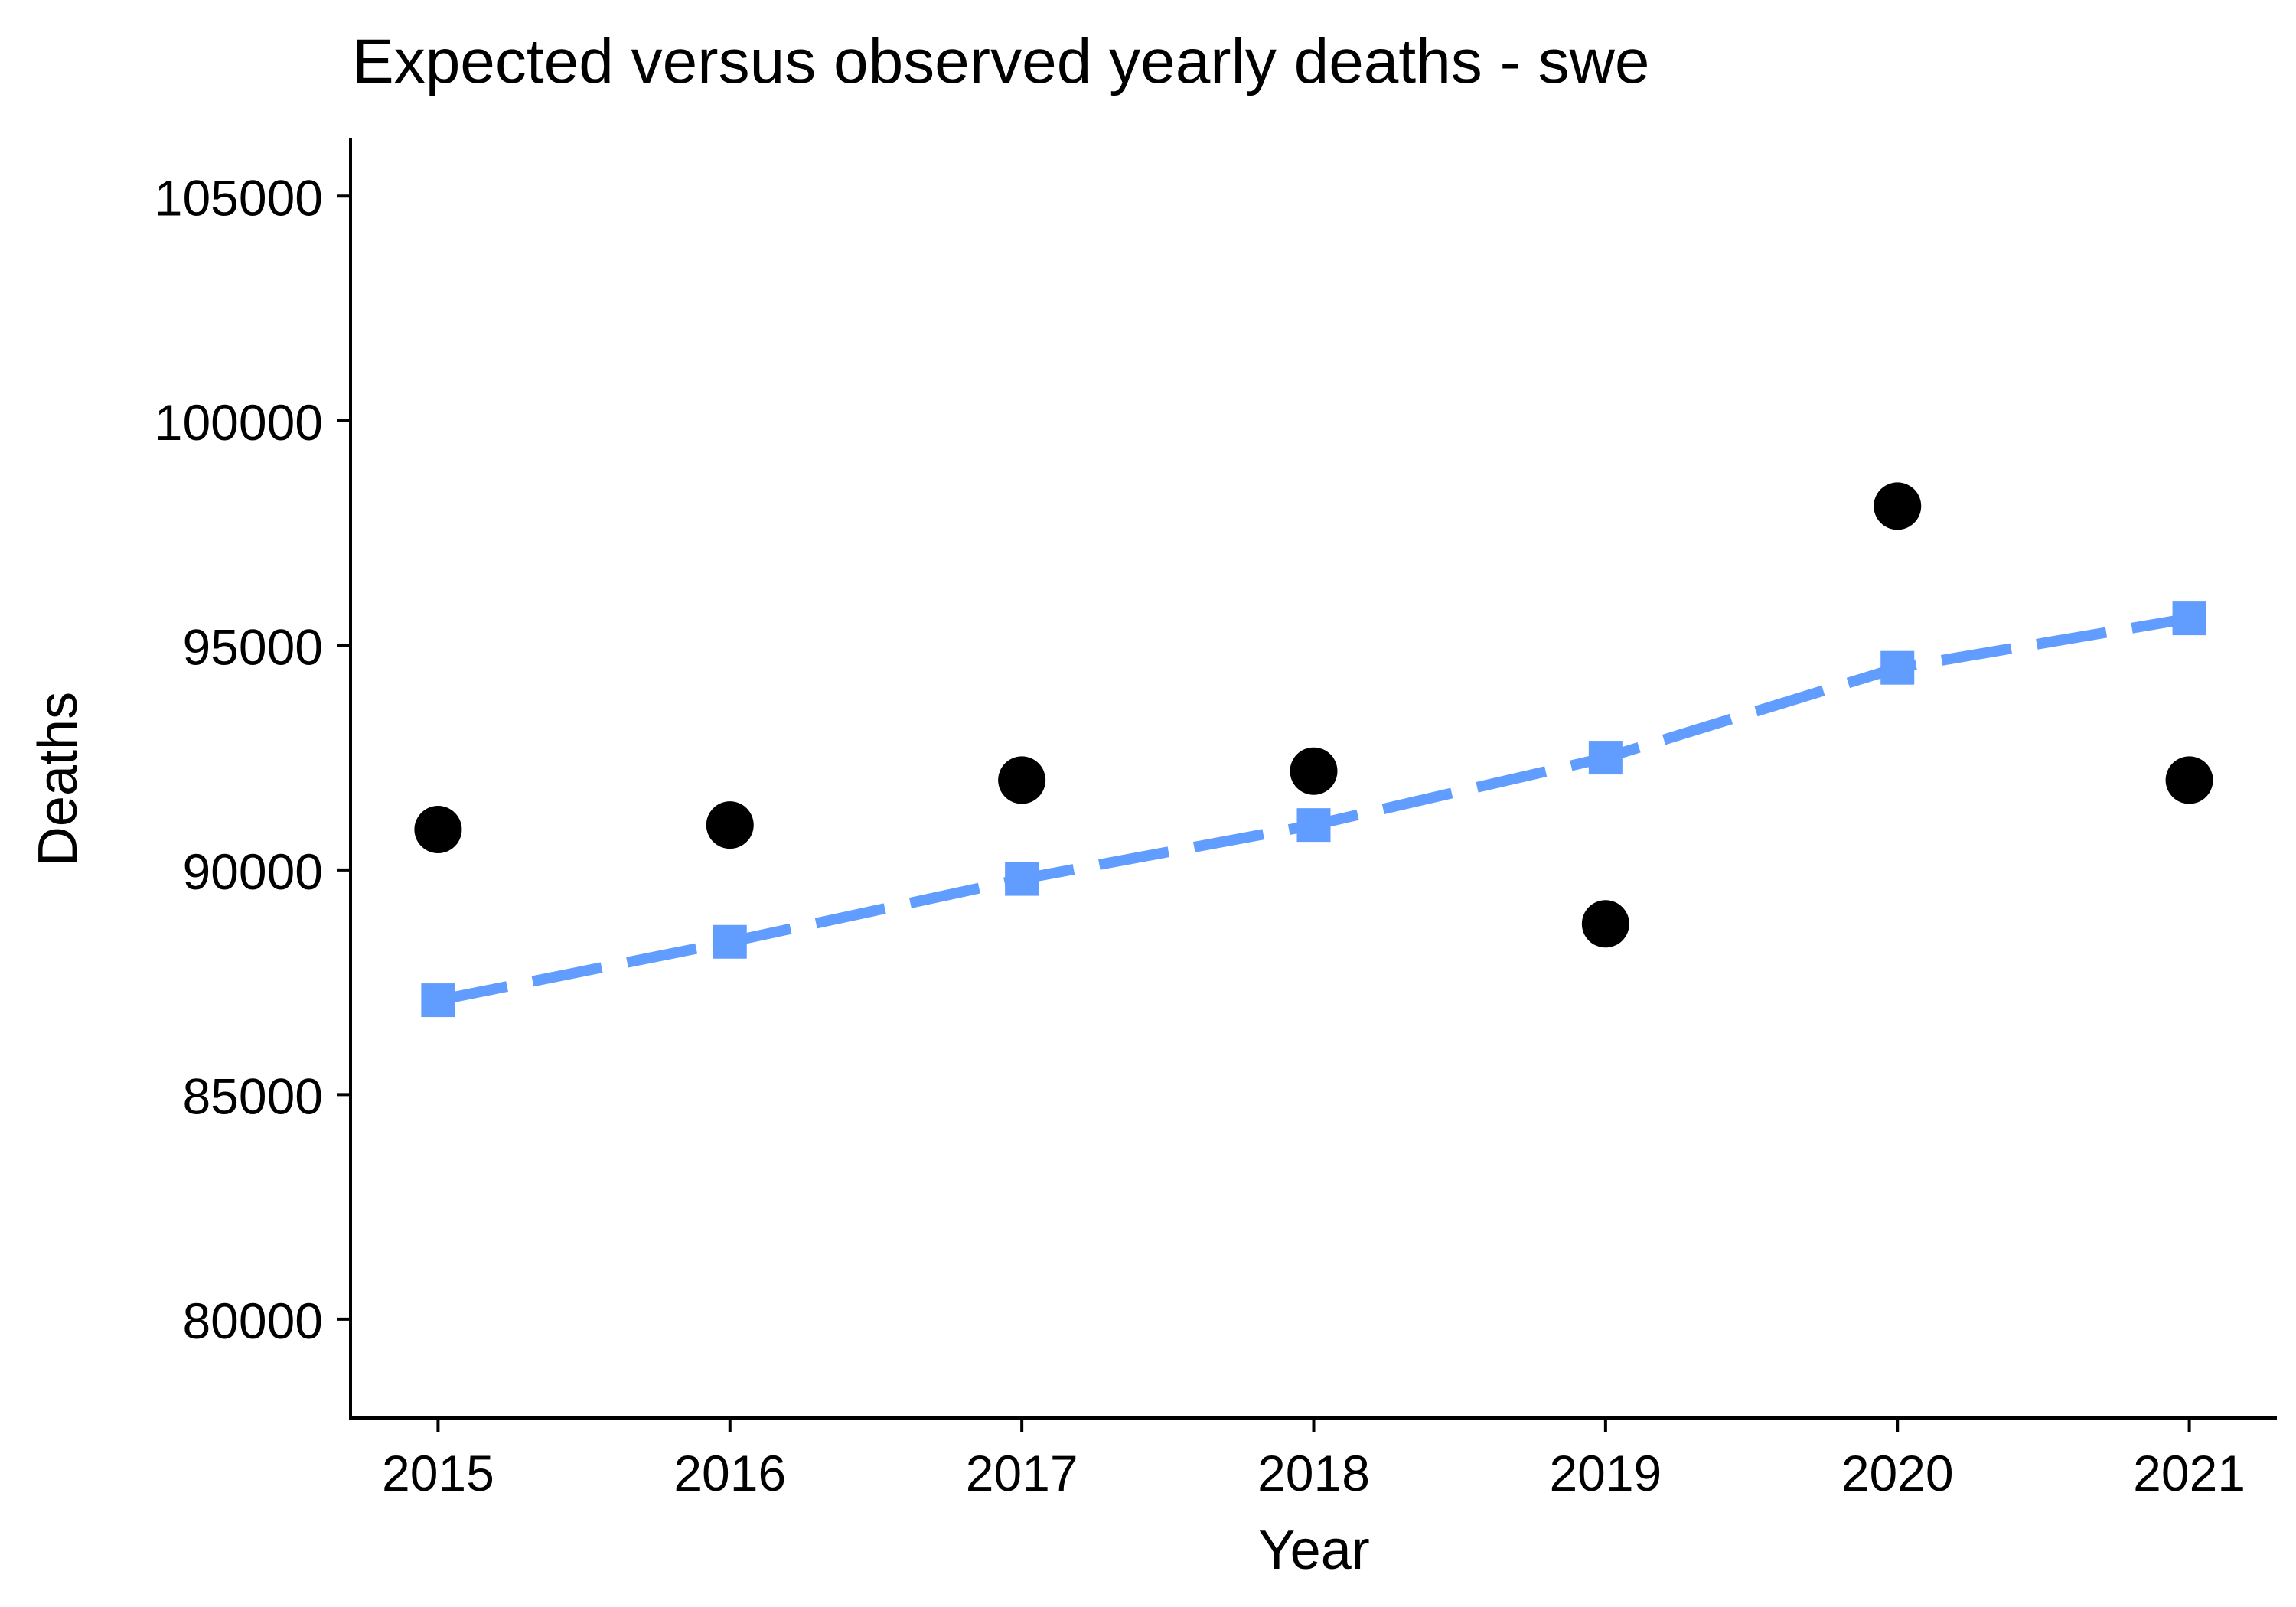  I want to click on y-tick-label: 105000, so click(239, 198).